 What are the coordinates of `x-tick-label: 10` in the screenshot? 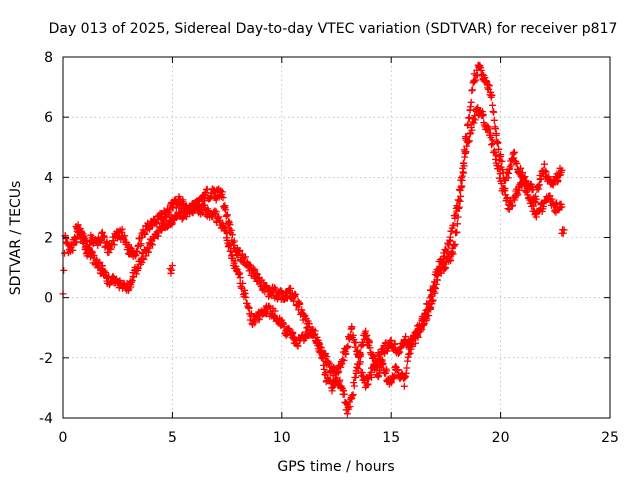 It's located at (282, 438).